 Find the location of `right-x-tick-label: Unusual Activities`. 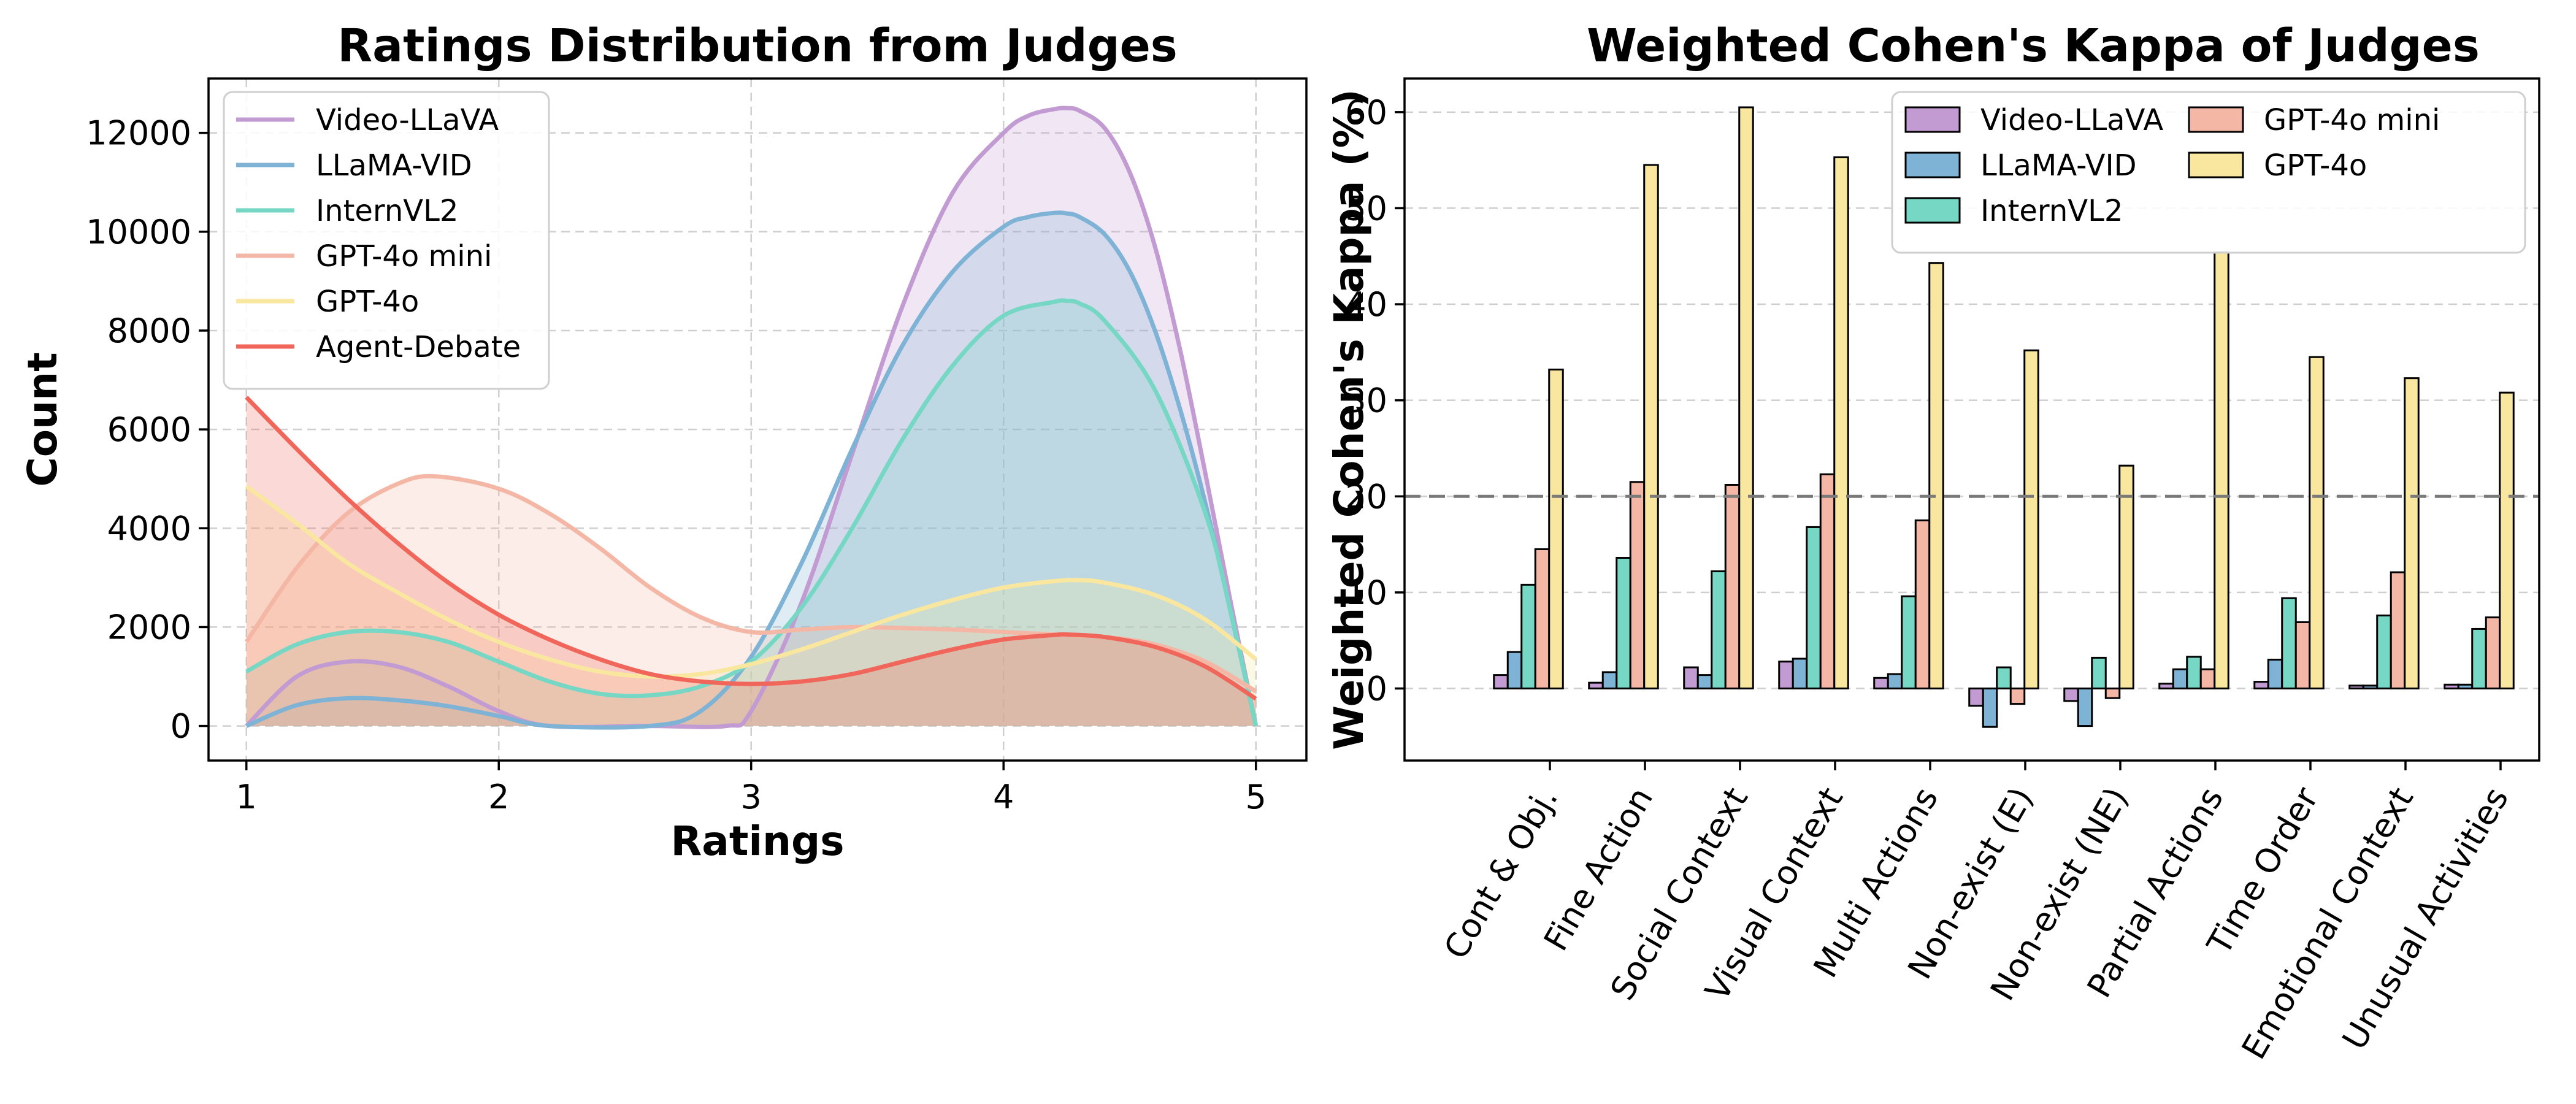

right-x-tick-label: Unusual Activities is located at coordinates (2426, 918).